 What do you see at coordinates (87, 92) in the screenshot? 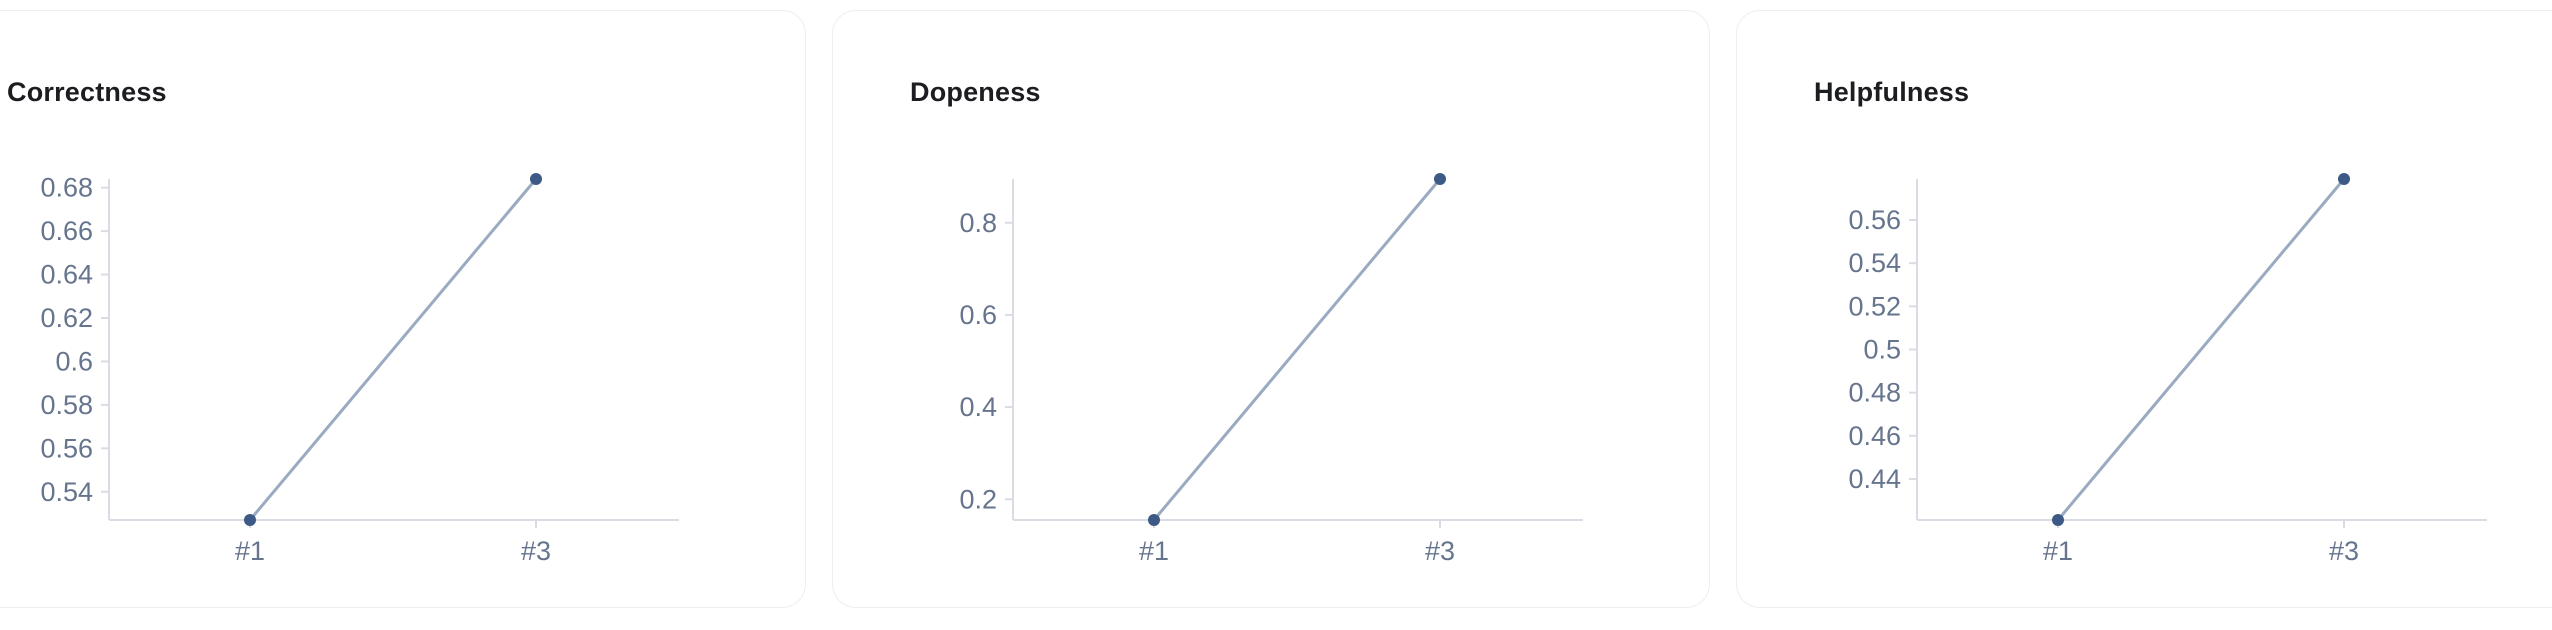
I see `chart-title: Correctness` at bounding box center [87, 92].